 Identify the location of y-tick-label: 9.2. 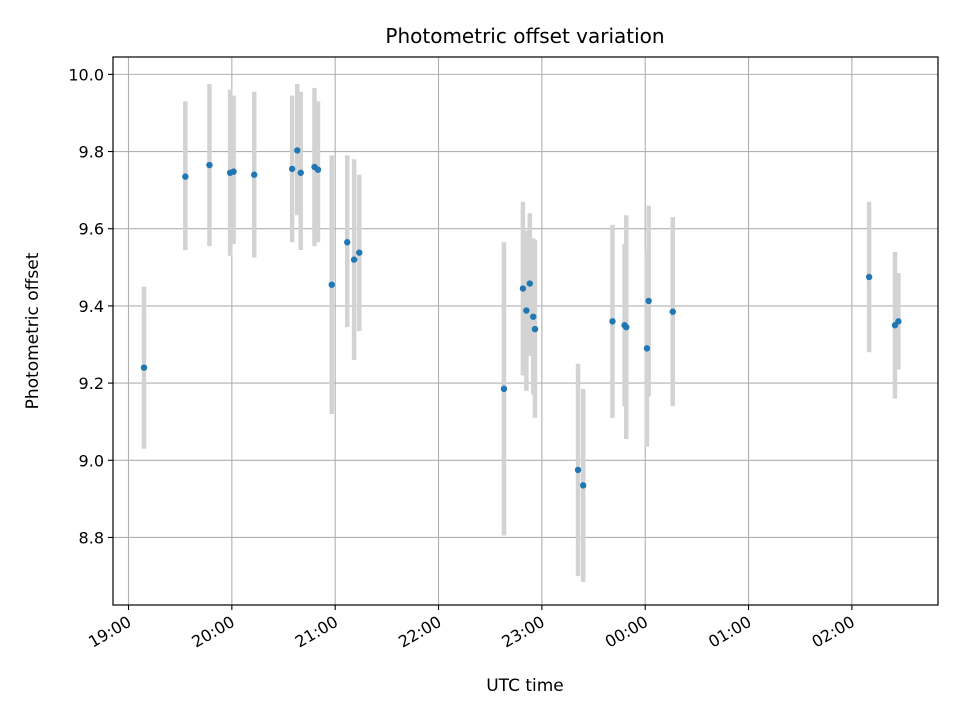
(91, 383).